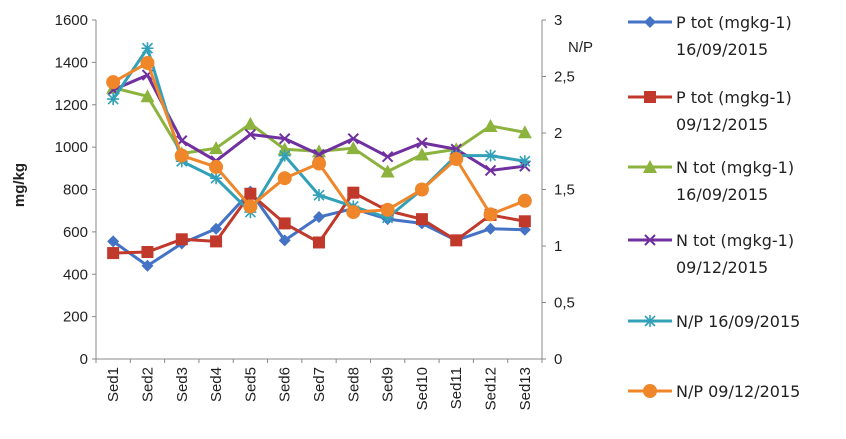 The height and width of the screenshot is (439, 846). I want to click on y2-tick-label: 2,5, so click(564, 77).